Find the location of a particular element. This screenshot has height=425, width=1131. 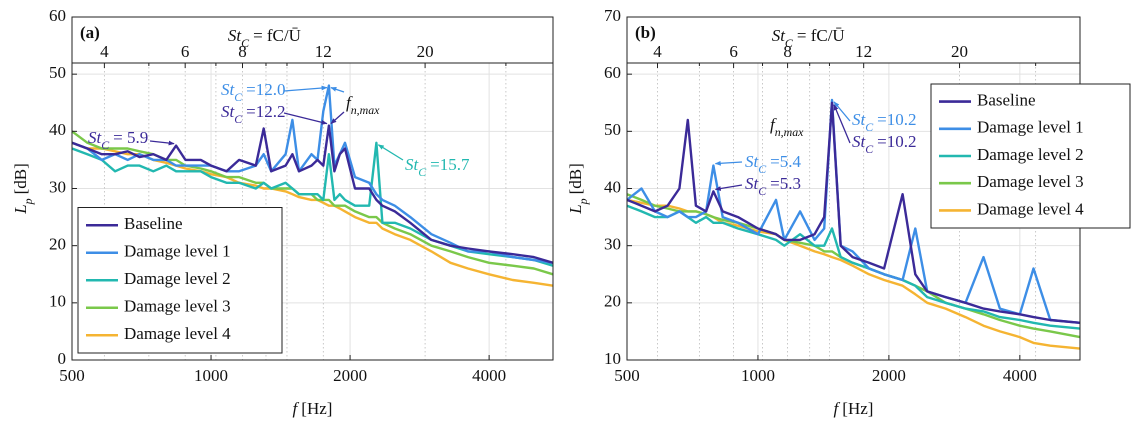

annotation: StC =15.7 is located at coordinates (437, 167).